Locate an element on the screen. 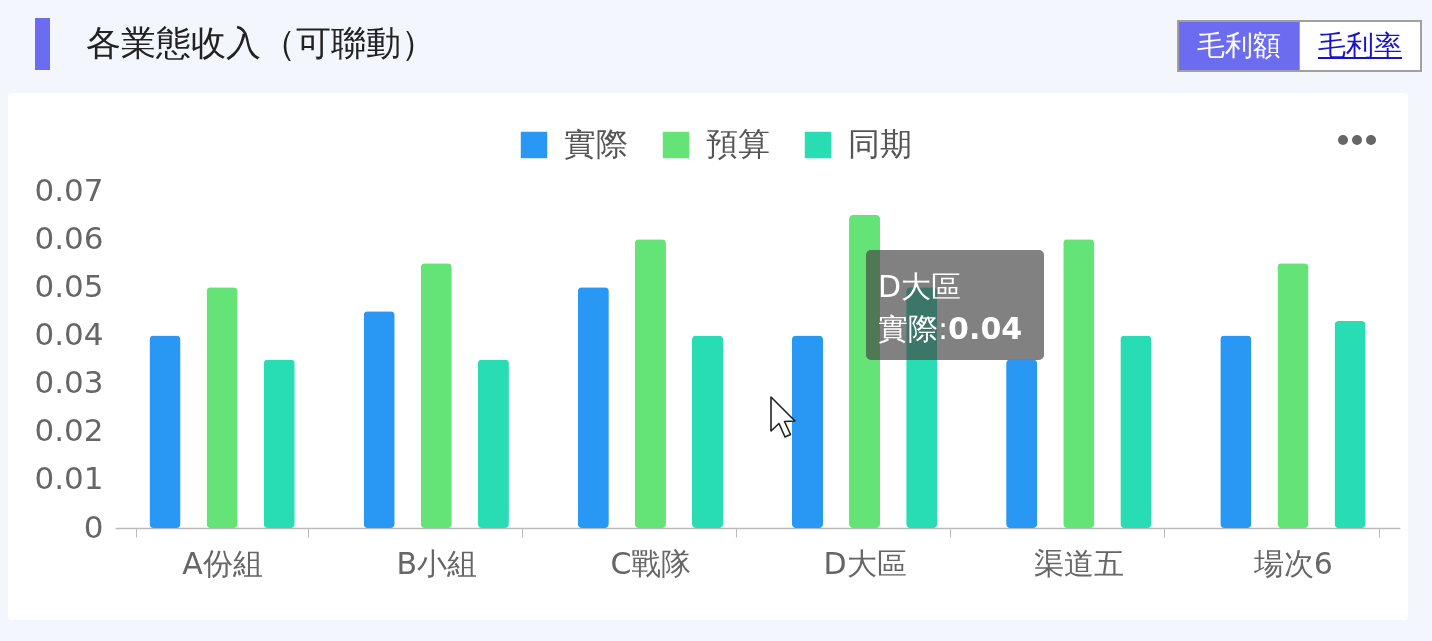 The image size is (1432, 641). toggle-button: 毛利率 is located at coordinates (1359, 46).